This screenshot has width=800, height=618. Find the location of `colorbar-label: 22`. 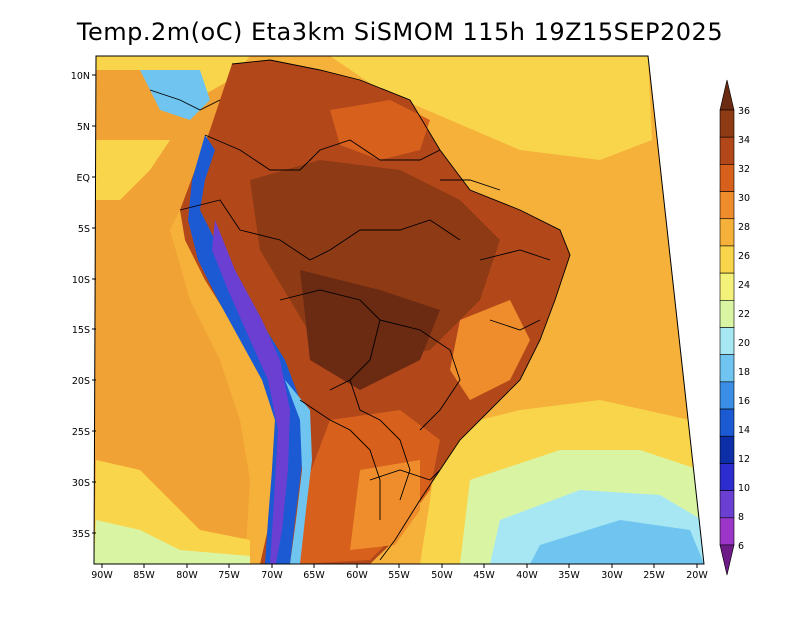

colorbar-label: 22 is located at coordinates (744, 314).